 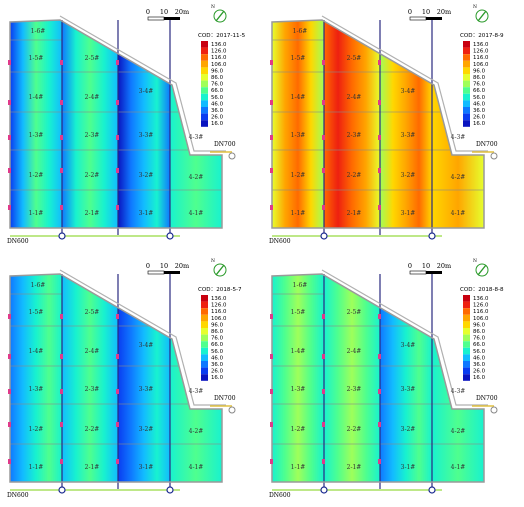 I want to click on inlet-node-icon, so click(x=232, y=156).